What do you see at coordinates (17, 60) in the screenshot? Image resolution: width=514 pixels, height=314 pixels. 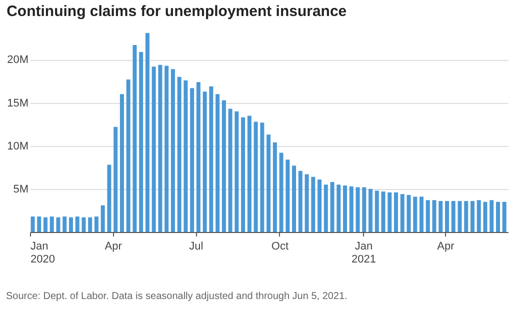 I see `y-tick-label: 20M` at bounding box center [17, 60].